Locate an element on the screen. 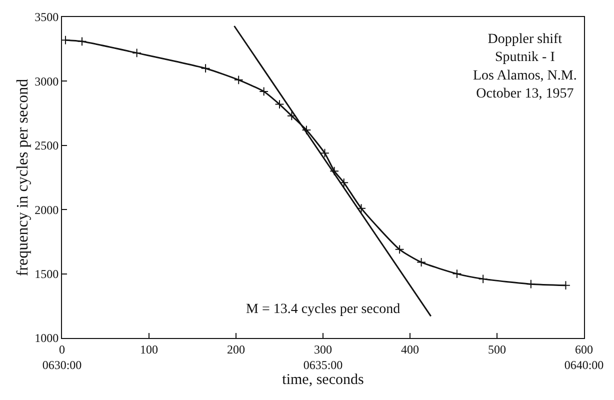 The image size is (614, 400). y-tick-label: 2500 is located at coordinates (46, 145).